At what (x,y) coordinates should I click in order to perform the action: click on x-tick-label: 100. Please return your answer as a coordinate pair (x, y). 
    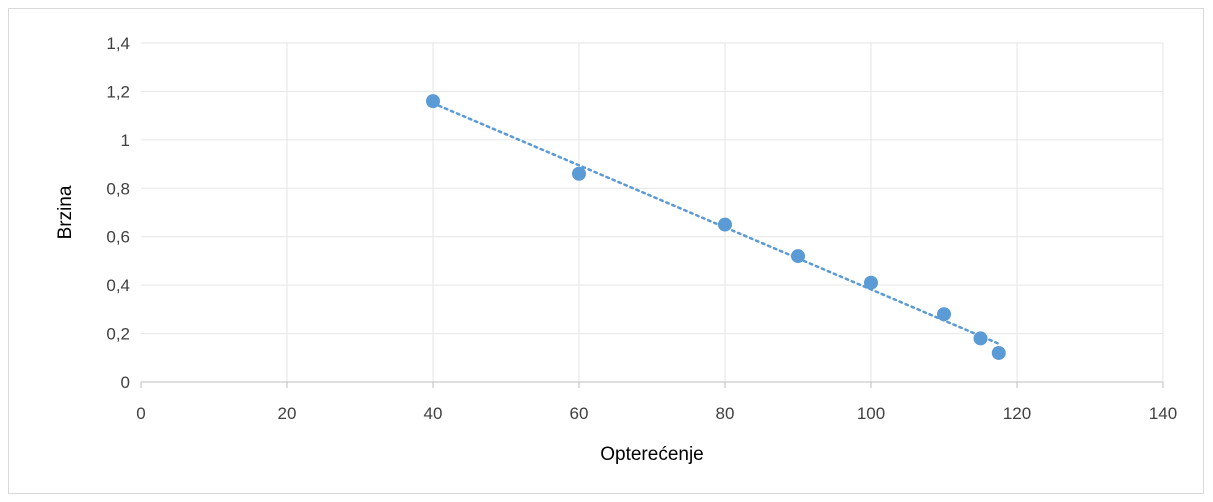
    Looking at the image, I should click on (871, 413).